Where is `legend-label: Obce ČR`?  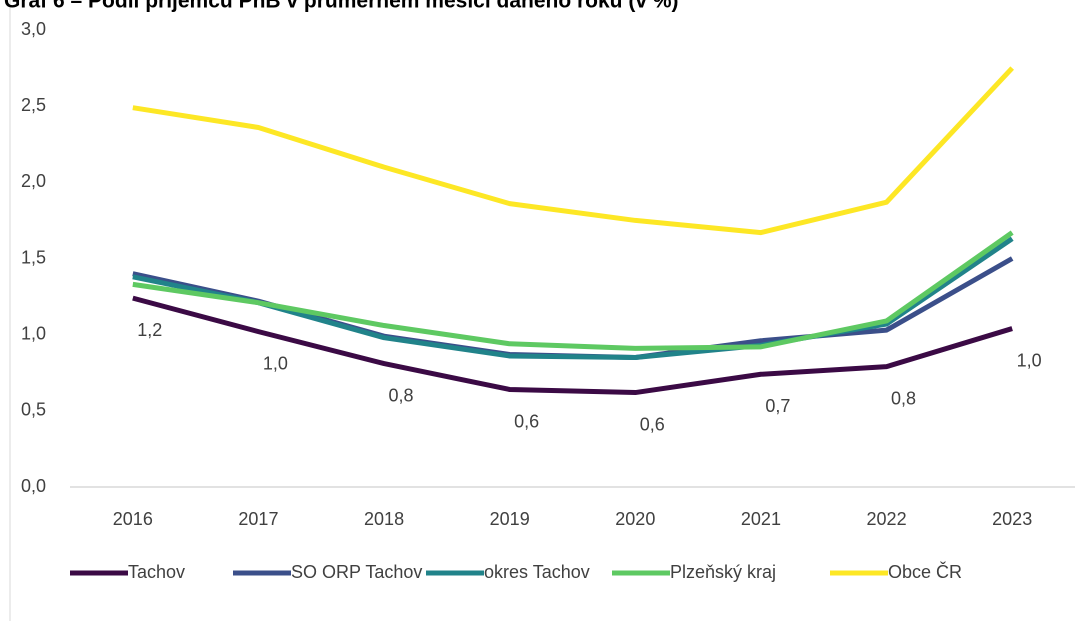 legend-label: Obce ČR is located at coordinates (925, 571).